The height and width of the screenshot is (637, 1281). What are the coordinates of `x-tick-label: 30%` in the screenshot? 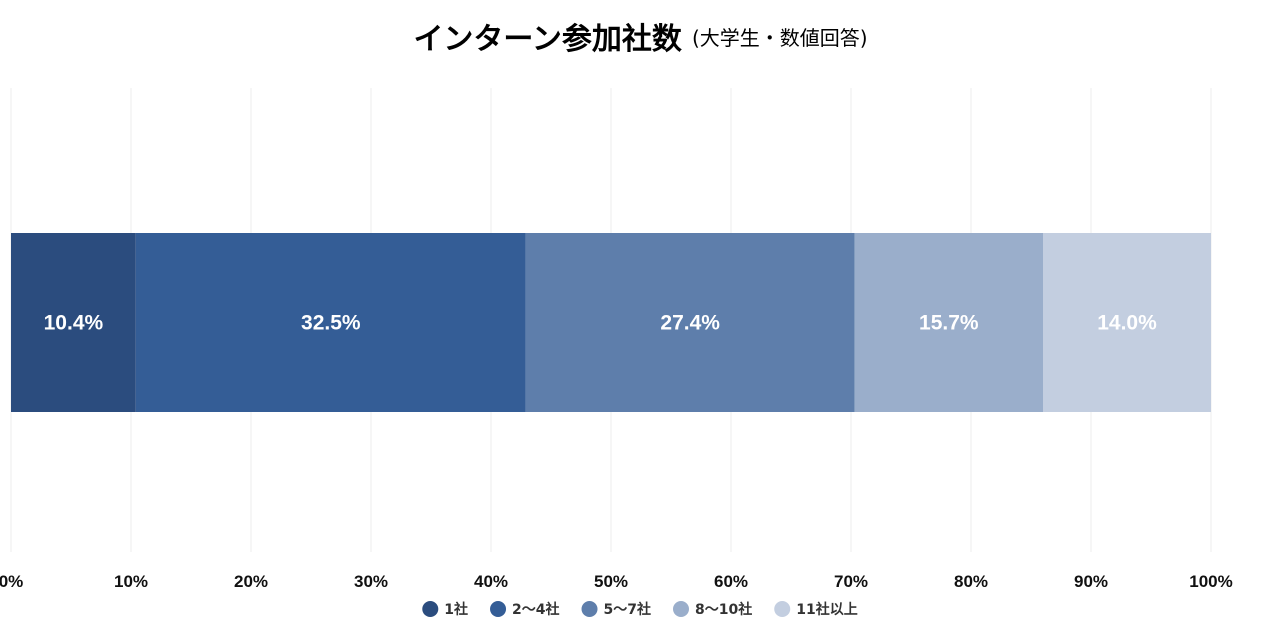 It's located at (371, 581).